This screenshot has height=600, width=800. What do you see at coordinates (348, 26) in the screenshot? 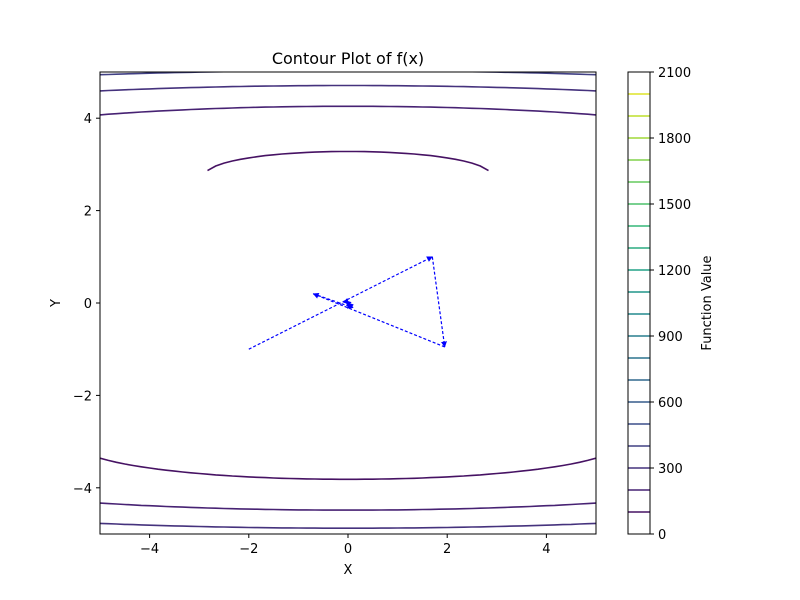
I see `contour-line-900-top` at bounding box center [348, 26].